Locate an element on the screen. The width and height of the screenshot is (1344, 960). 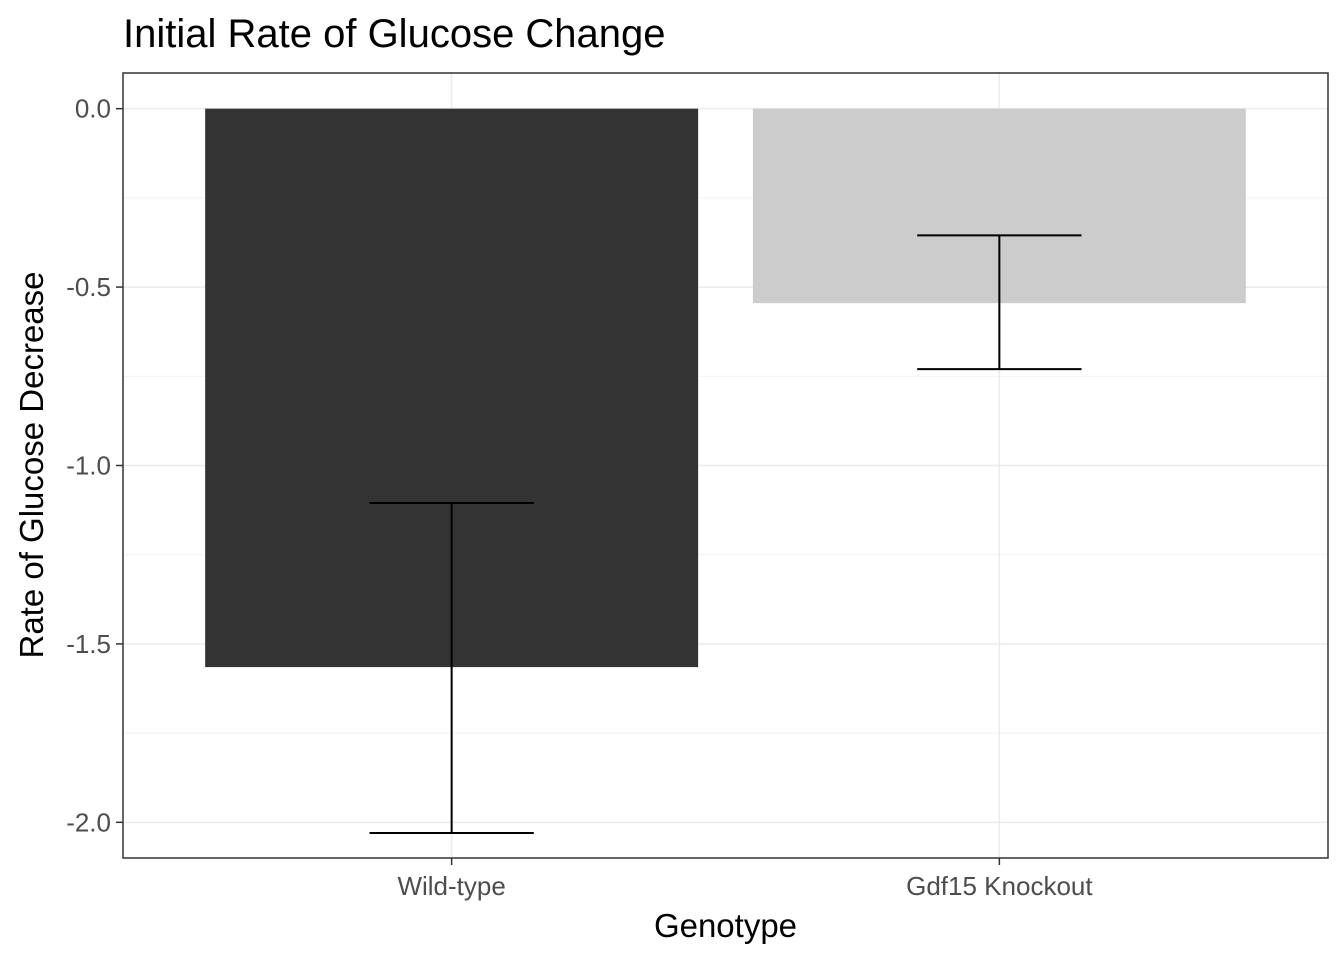
y-axis: 0.0 -0.5 -1.0 -1.5 -2.0 is located at coordinates (94, 465).